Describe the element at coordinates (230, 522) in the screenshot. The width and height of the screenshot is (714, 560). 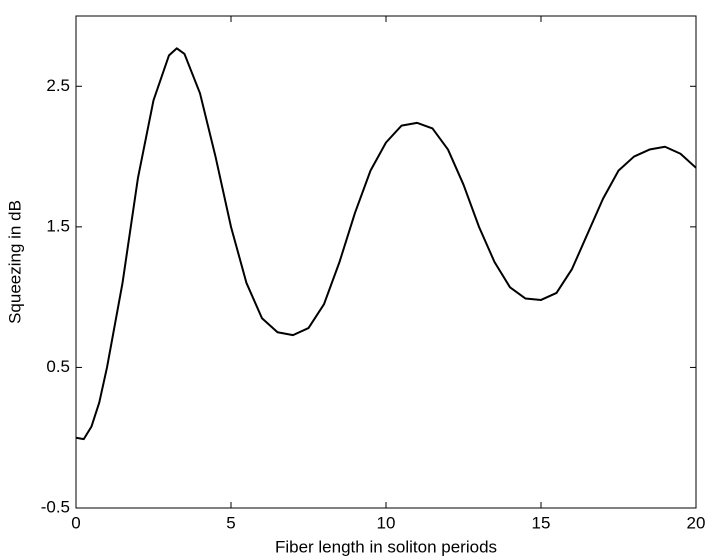
I see `x-tick-label: 5` at that location.